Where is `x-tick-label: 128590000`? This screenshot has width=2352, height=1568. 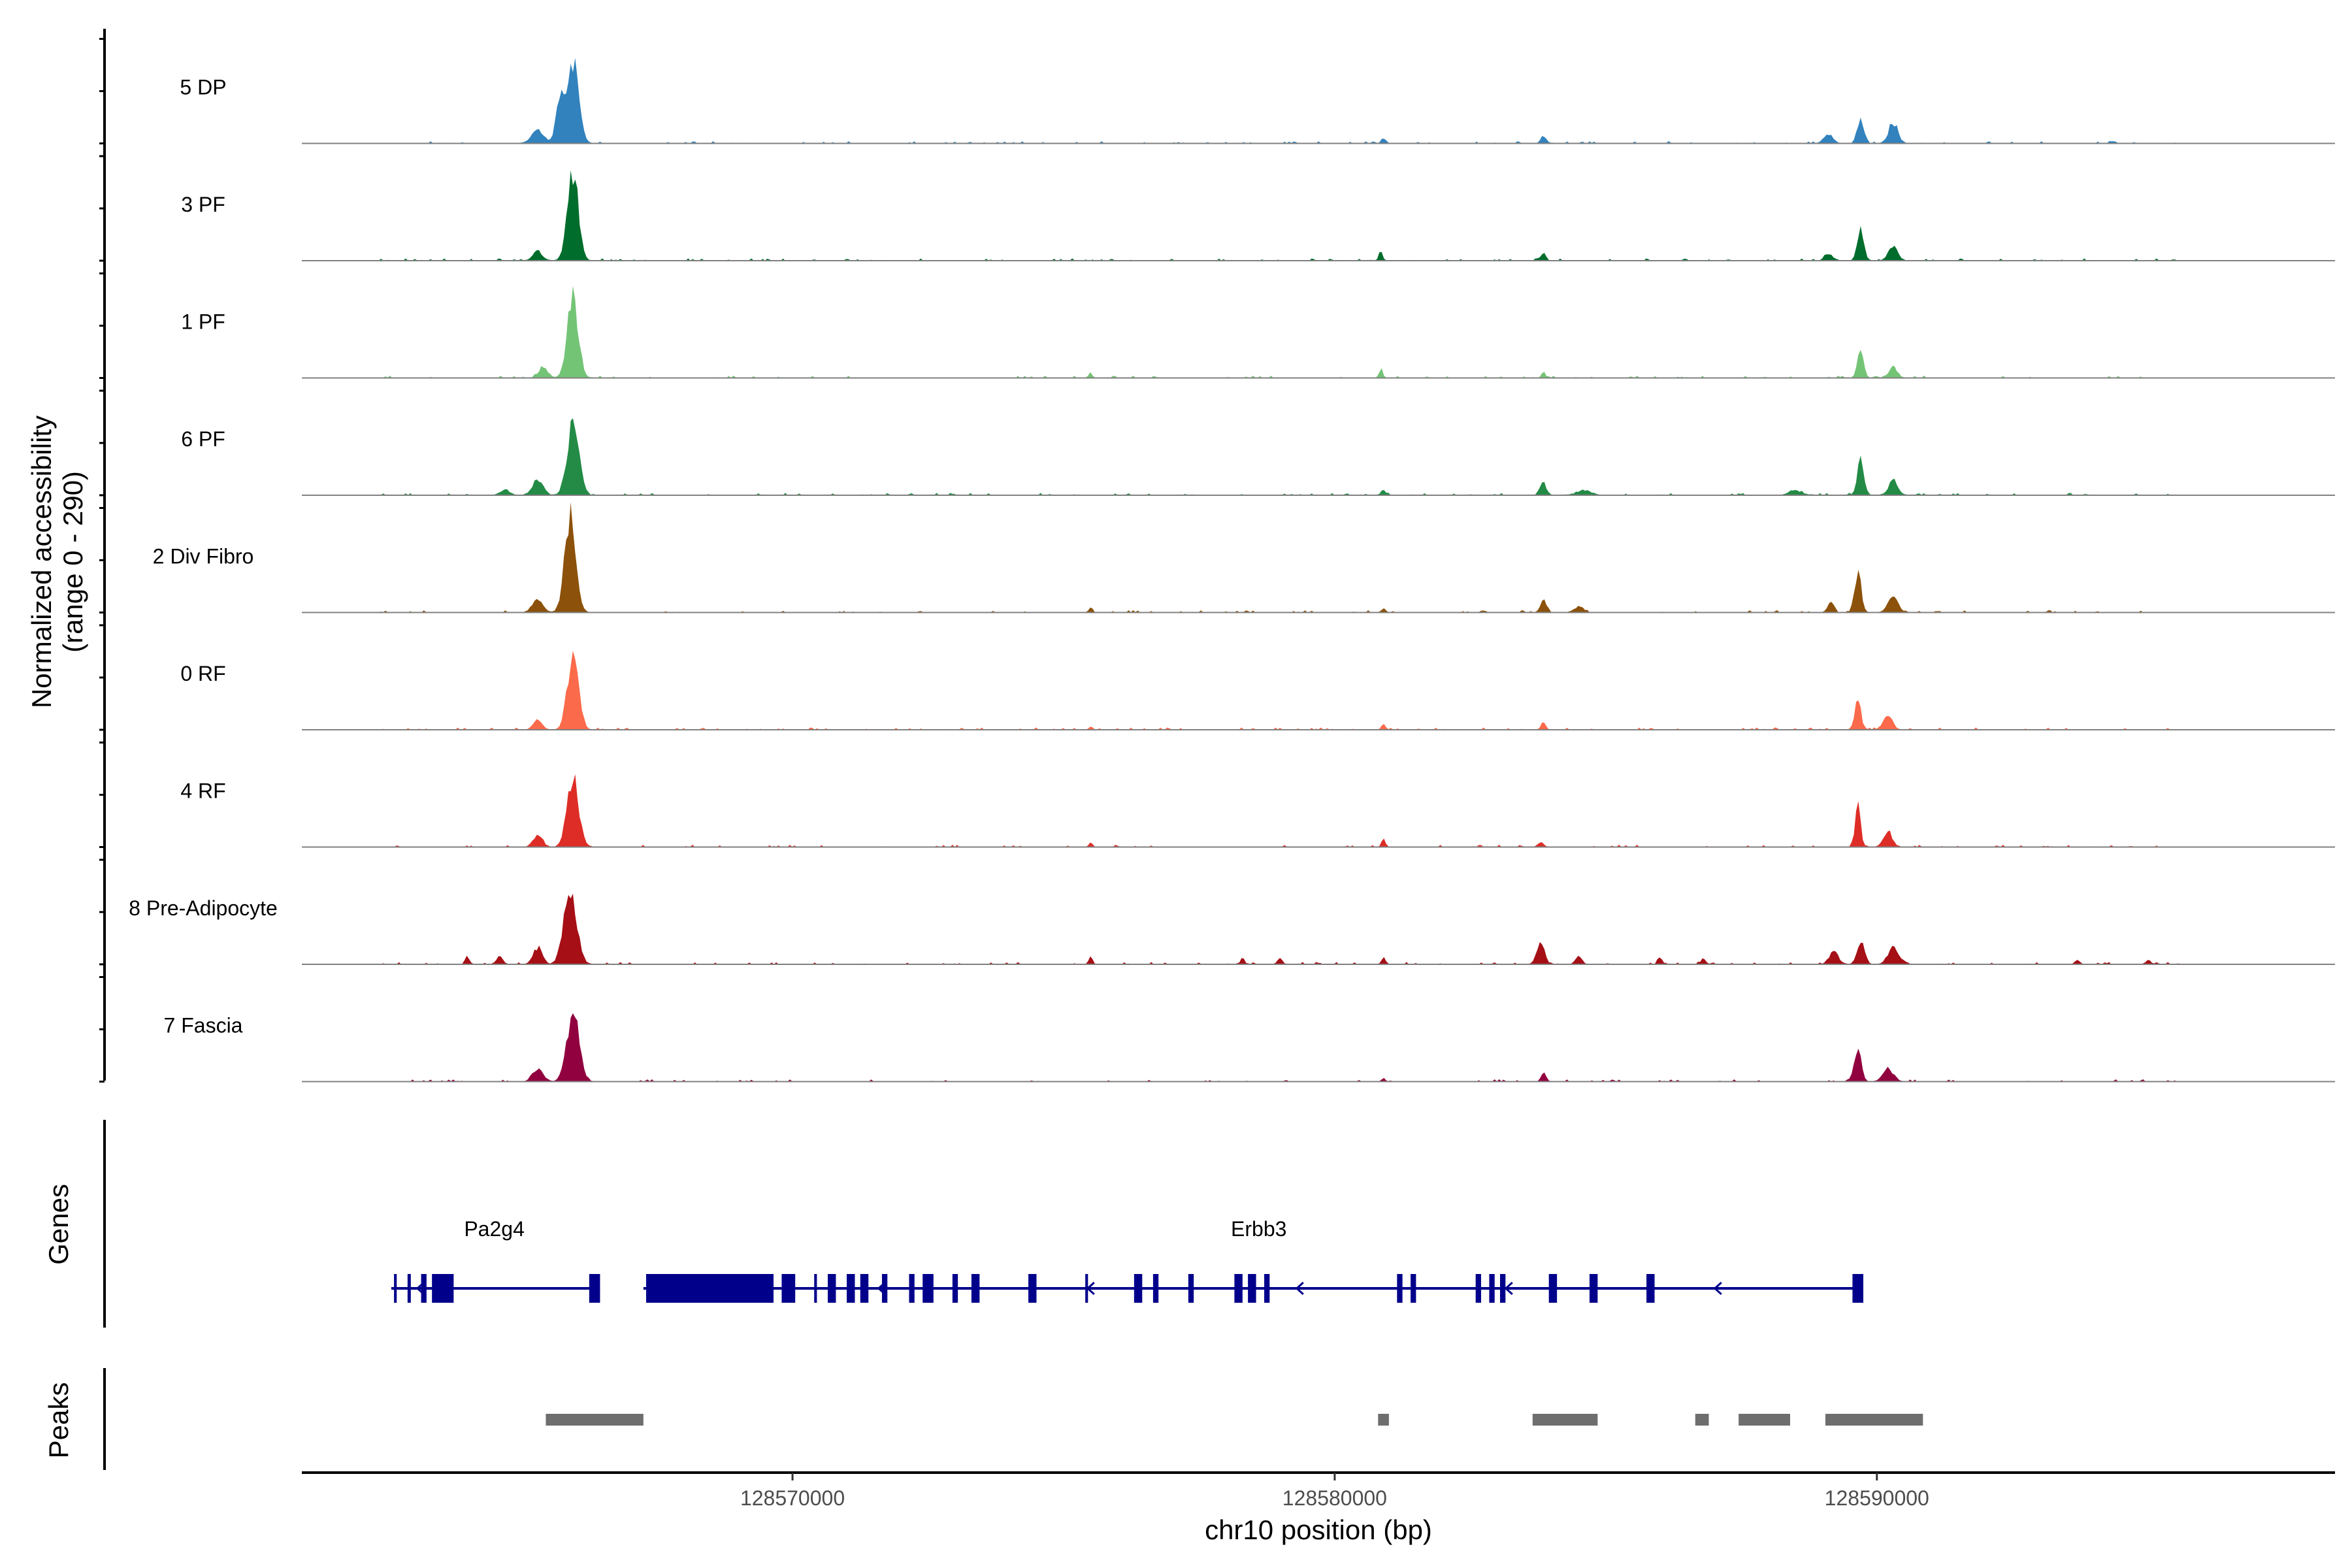 x-tick-label: 128590000 is located at coordinates (1877, 1498).